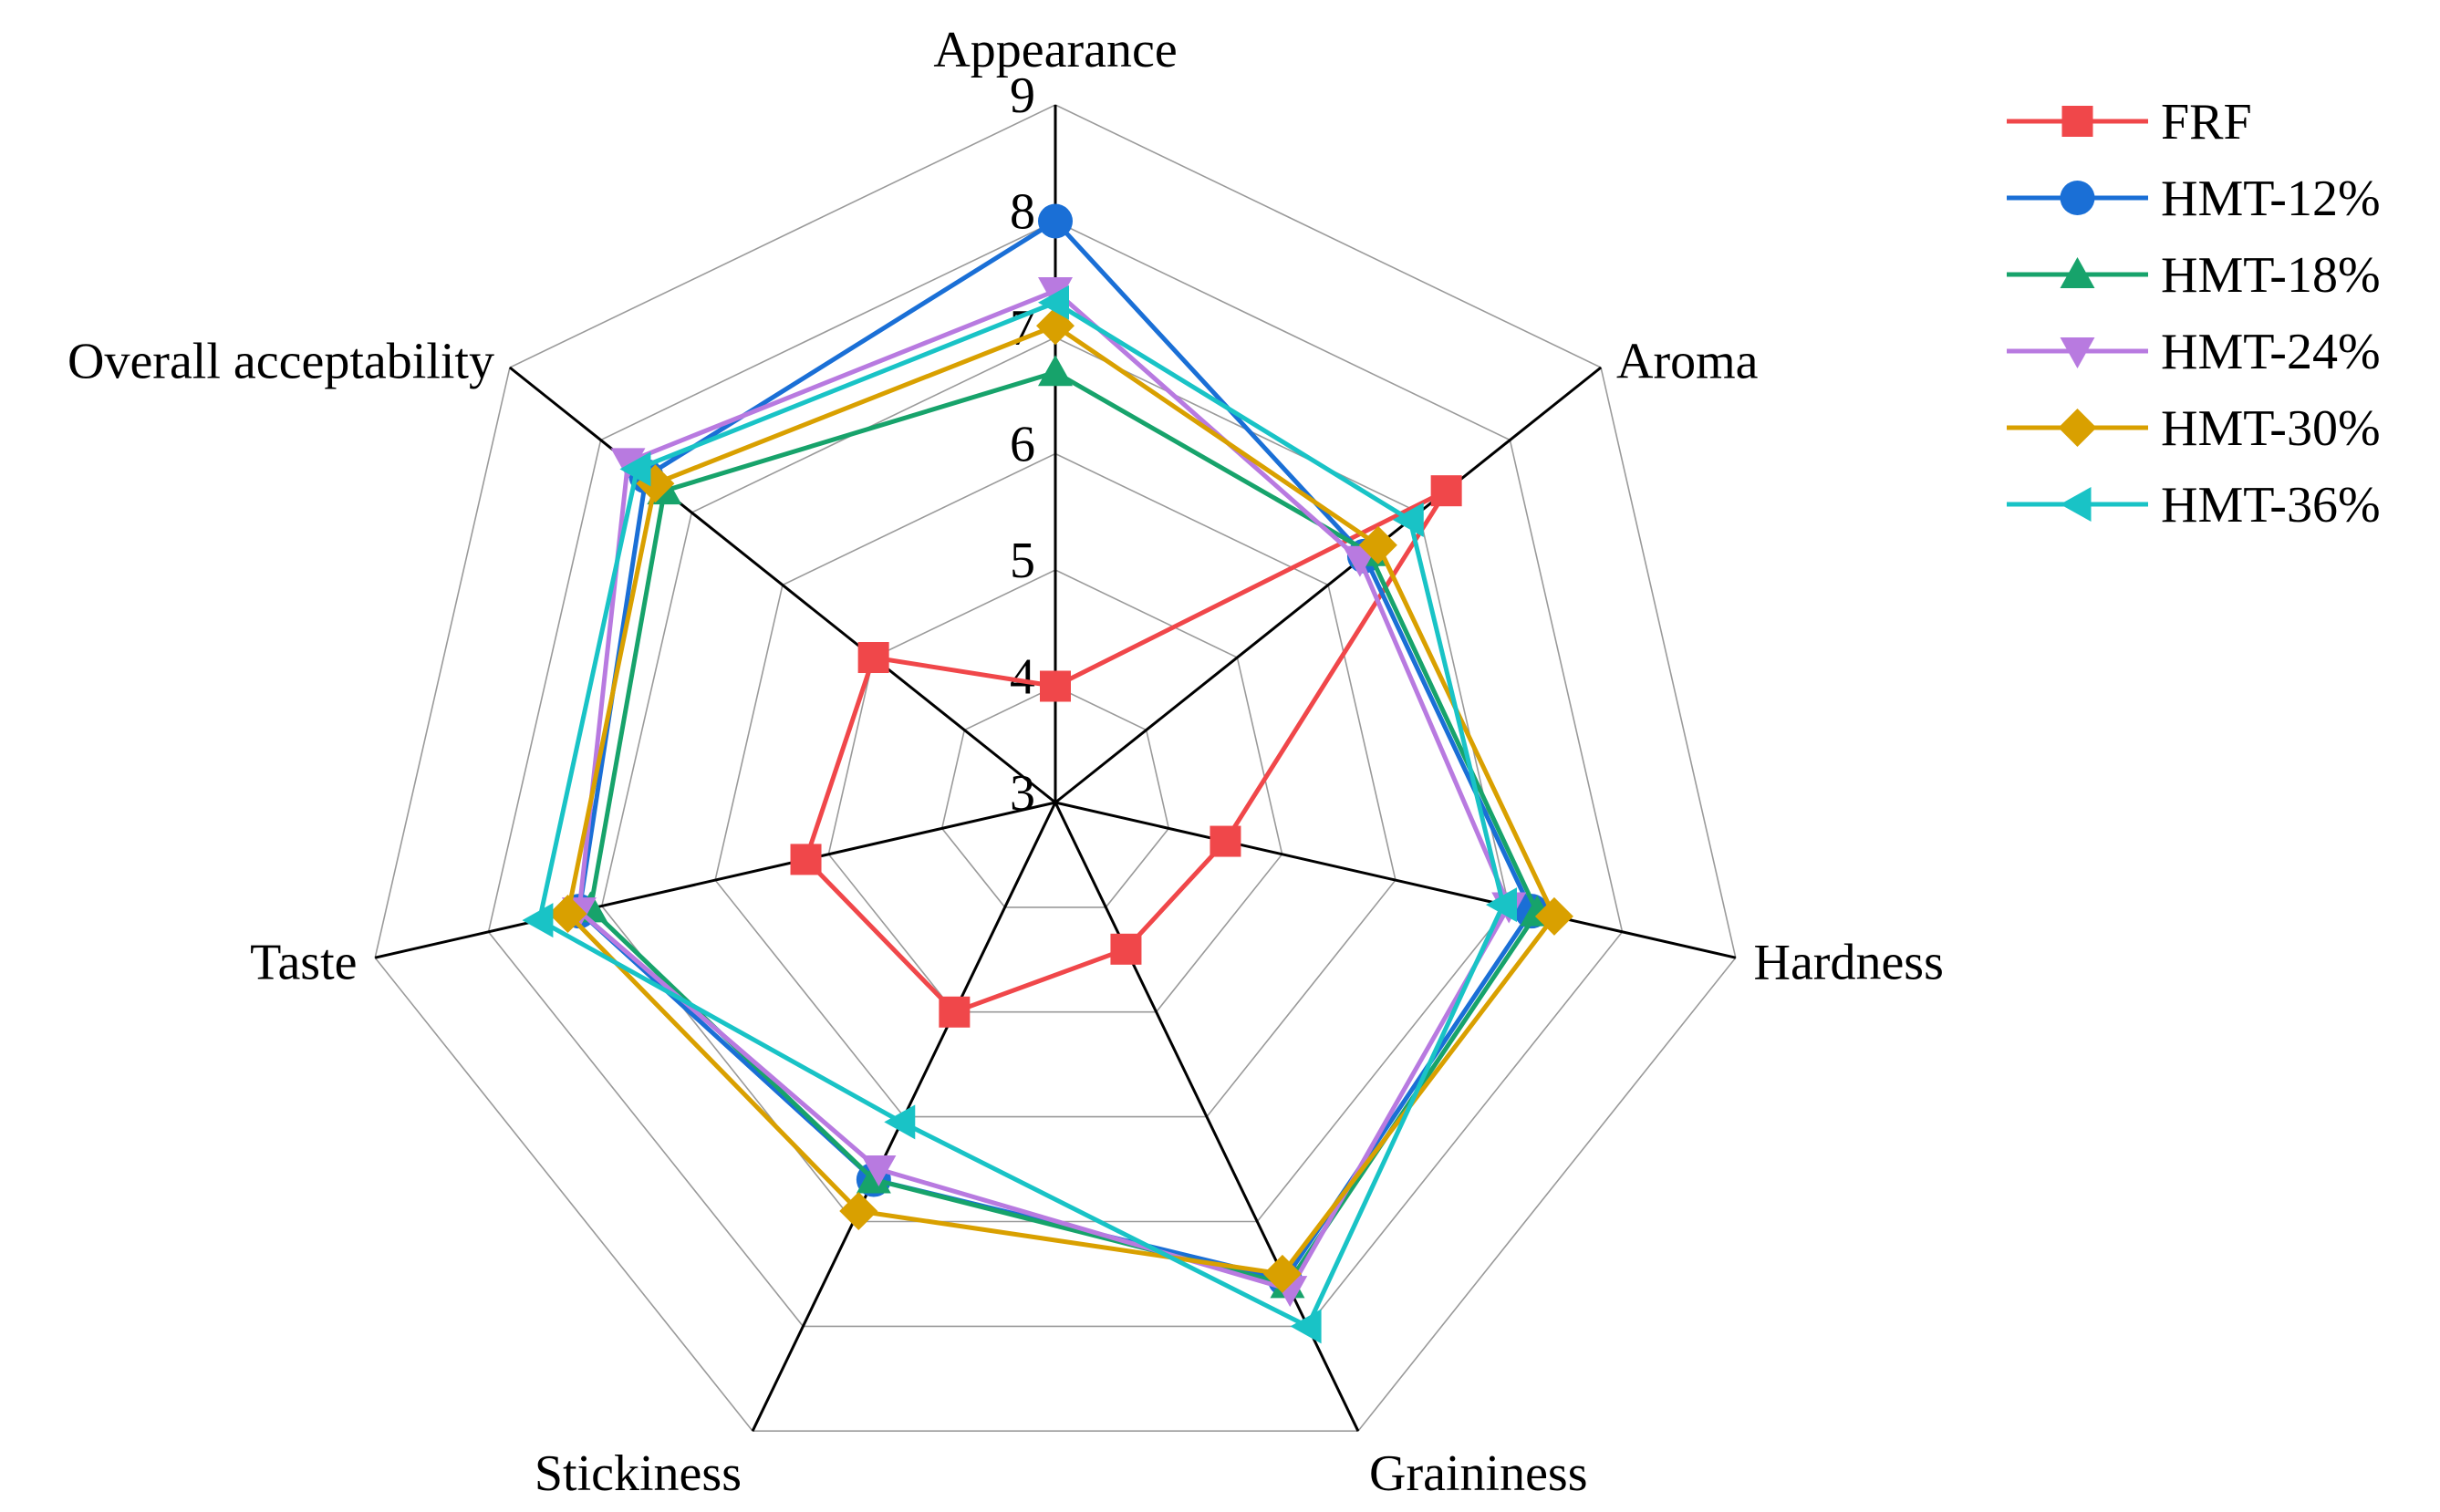 This screenshot has width=2440, height=1512. Describe the element at coordinates (1022, 212) in the screenshot. I see `tick-label: 8` at that location.